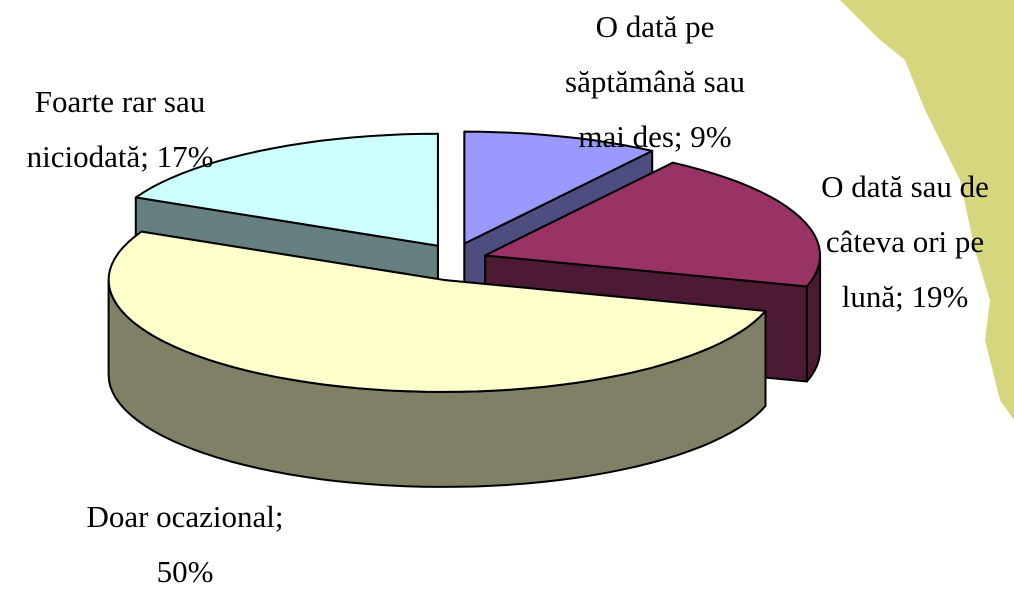 The width and height of the screenshot is (1014, 591). Describe the element at coordinates (120, 101) in the screenshot. I see `data-label: Foarte rar sau` at that location.